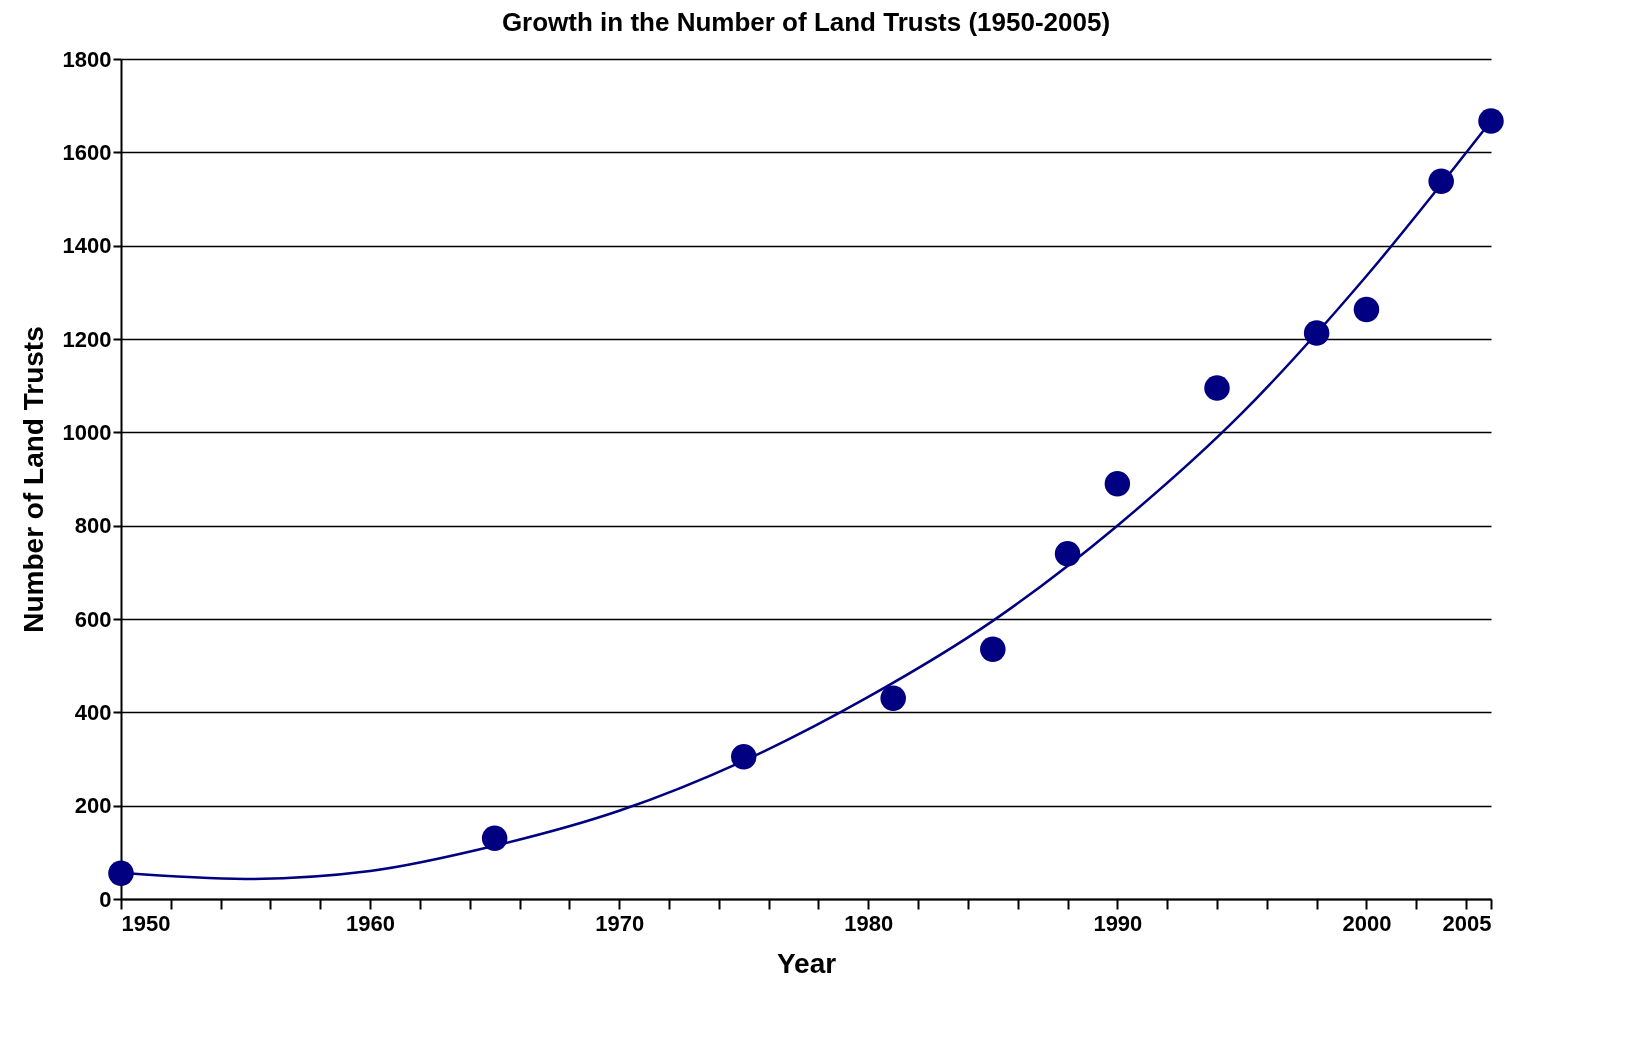 Image resolution: width=1648 pixels, height=1047 pixels. I want to click on y-tick-label: 1800, so click(87, 59).